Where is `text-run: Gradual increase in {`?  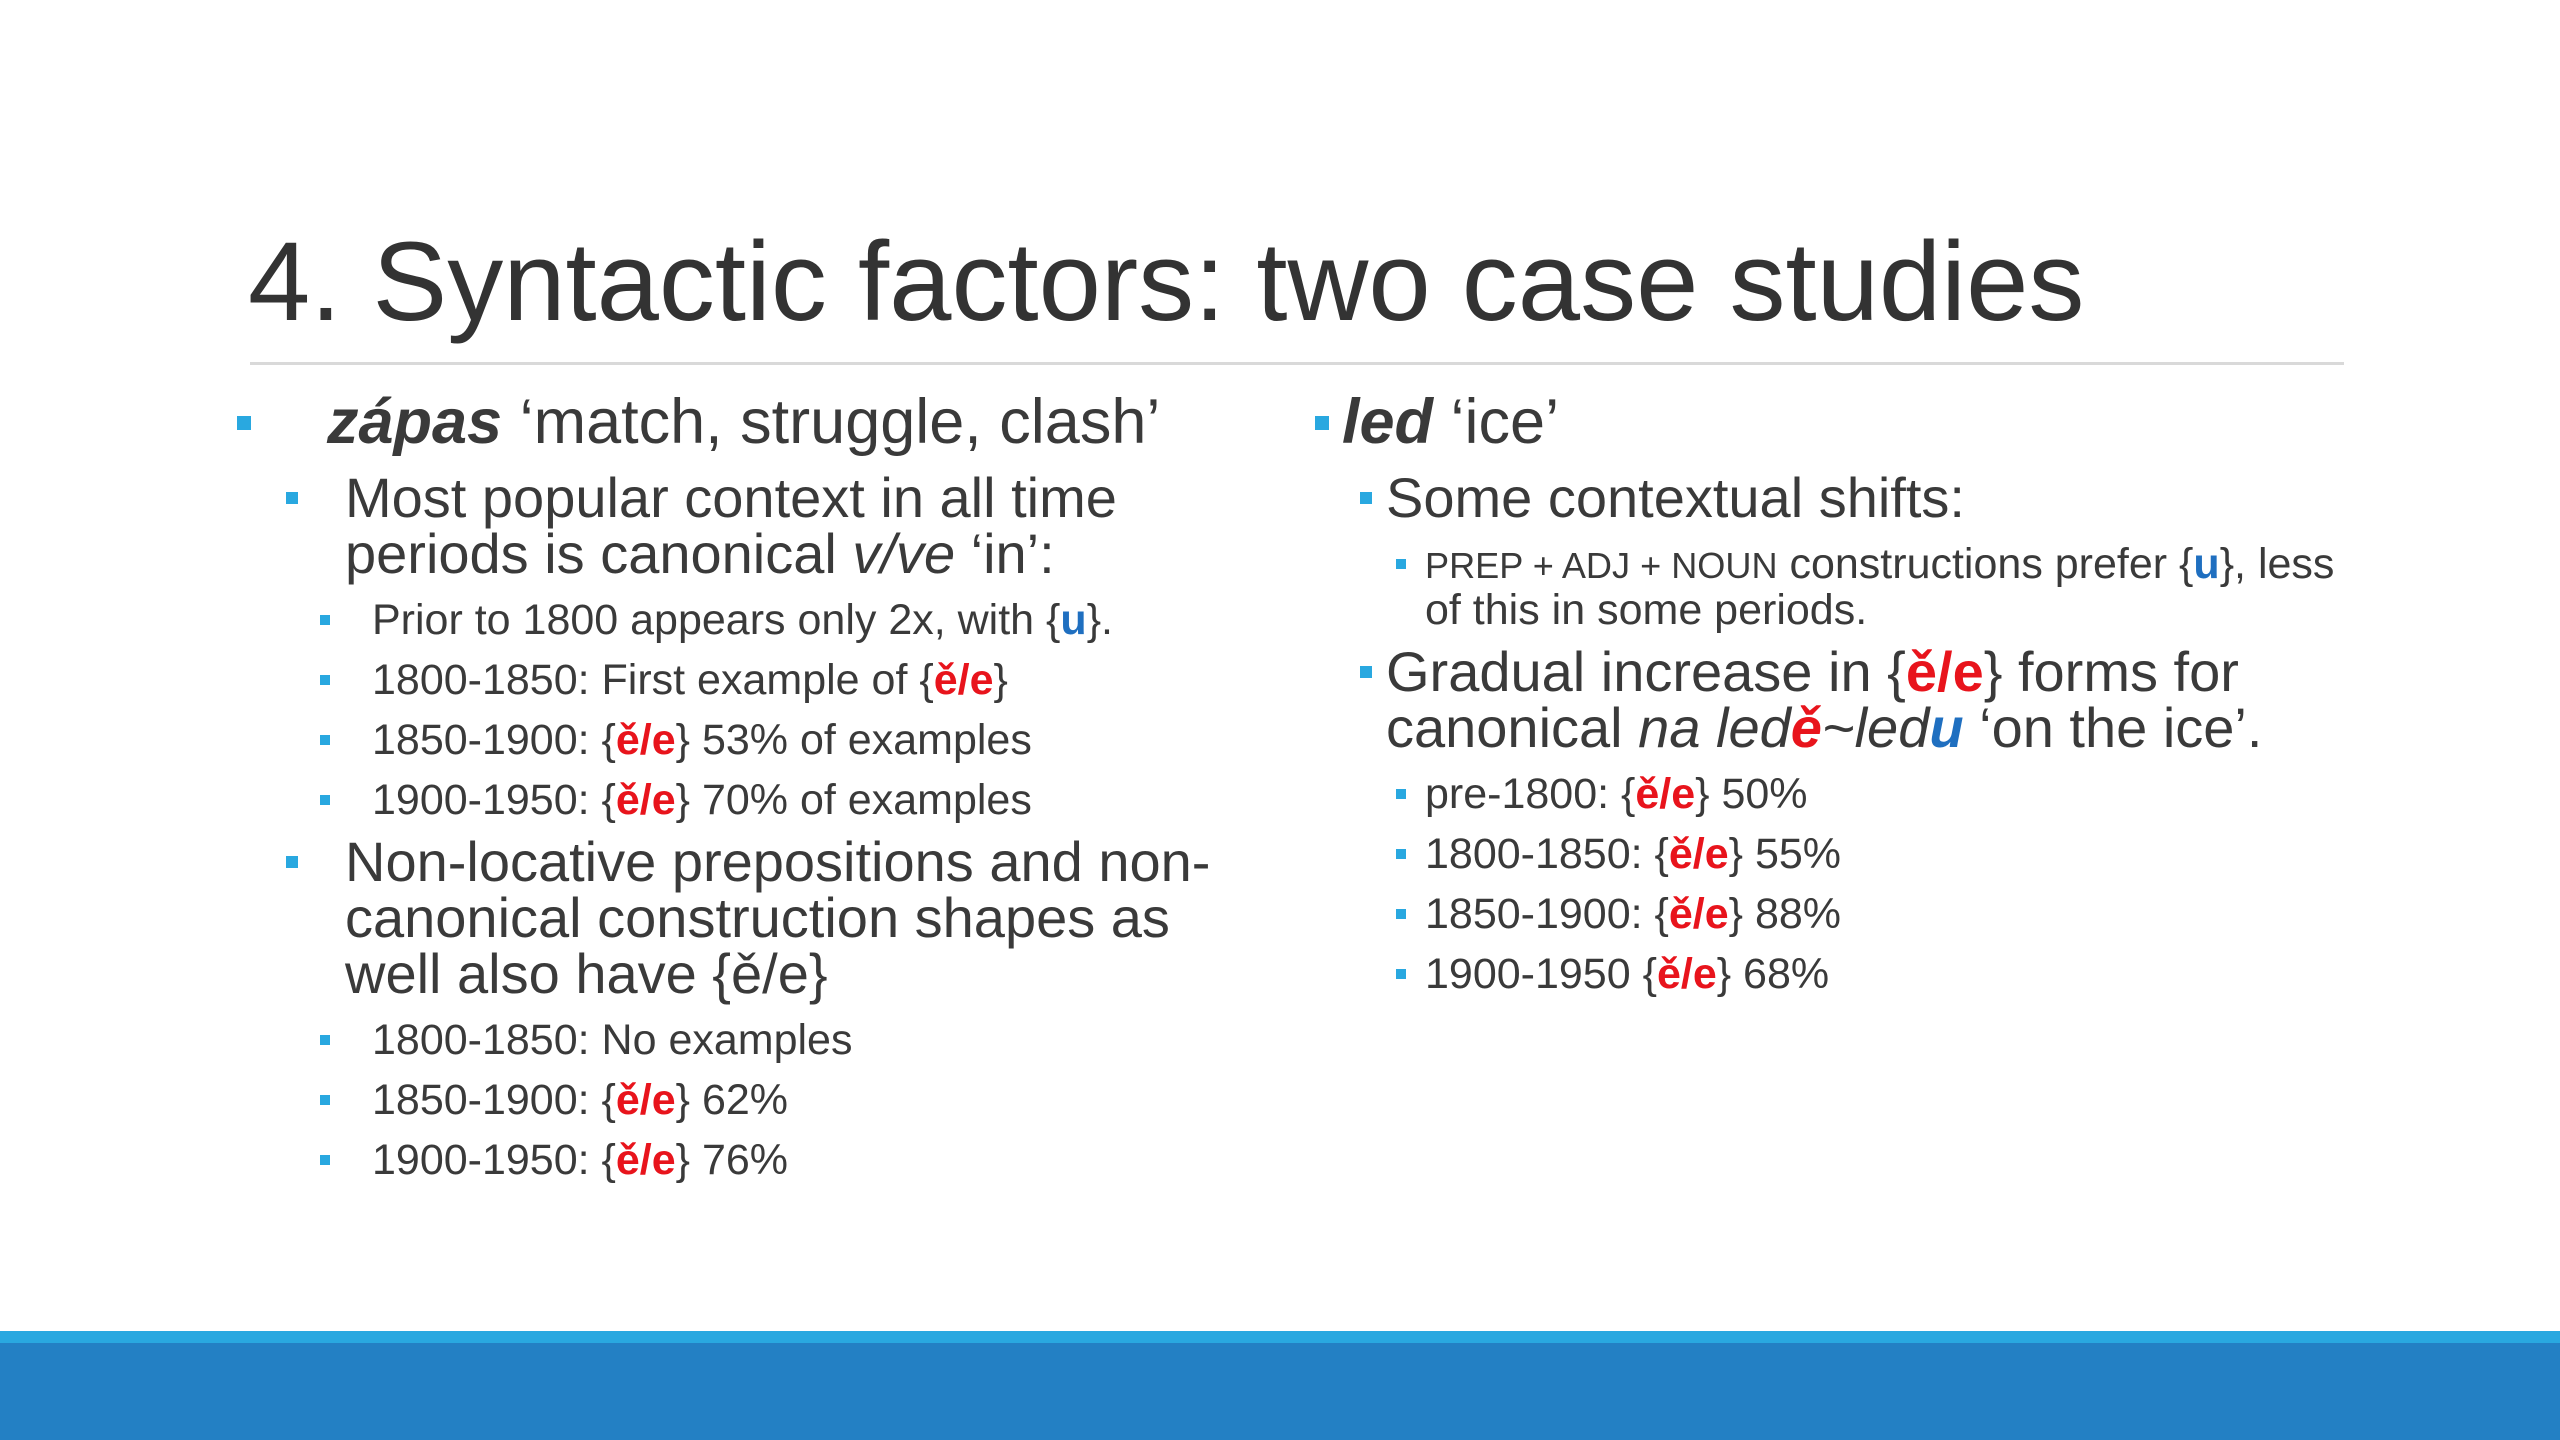 text-run: Gradual increase in { is located at coordinates (1646, 671).